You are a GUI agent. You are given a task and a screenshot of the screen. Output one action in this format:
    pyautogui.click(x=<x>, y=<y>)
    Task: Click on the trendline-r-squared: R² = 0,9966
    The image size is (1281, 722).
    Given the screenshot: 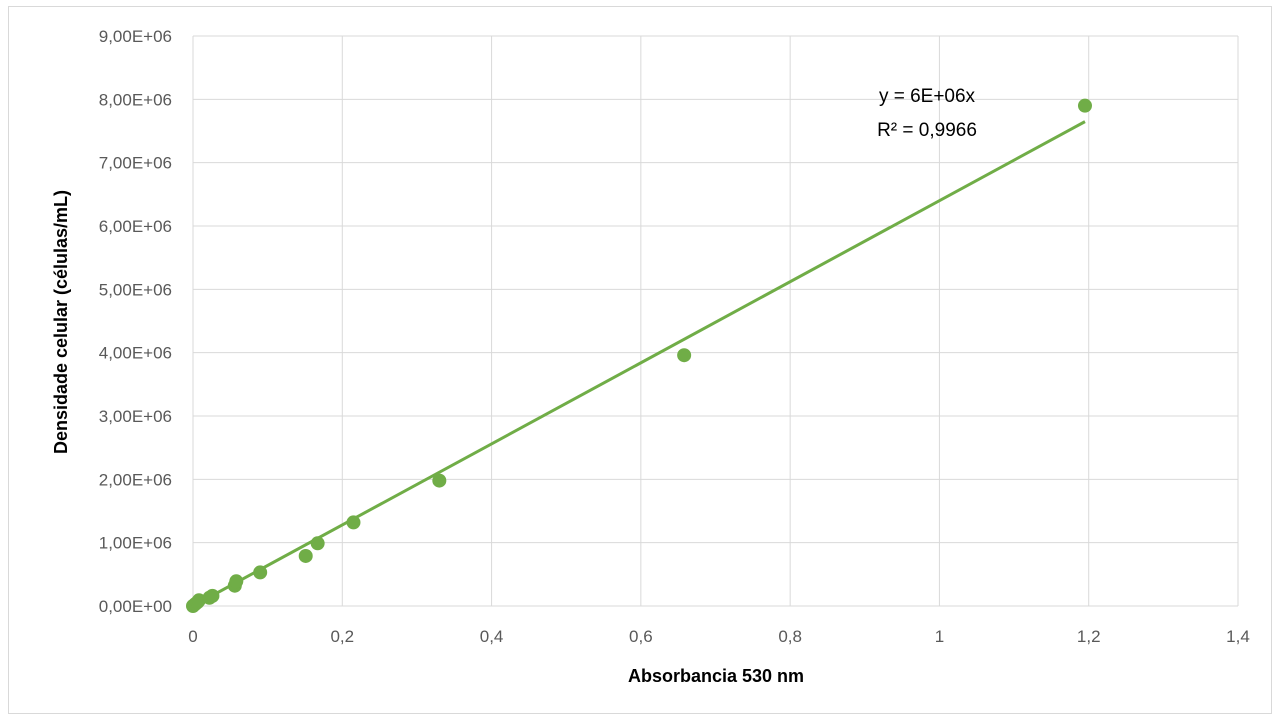 What is the action you would take?
    pyautogui.click(x=927, y=130)
    